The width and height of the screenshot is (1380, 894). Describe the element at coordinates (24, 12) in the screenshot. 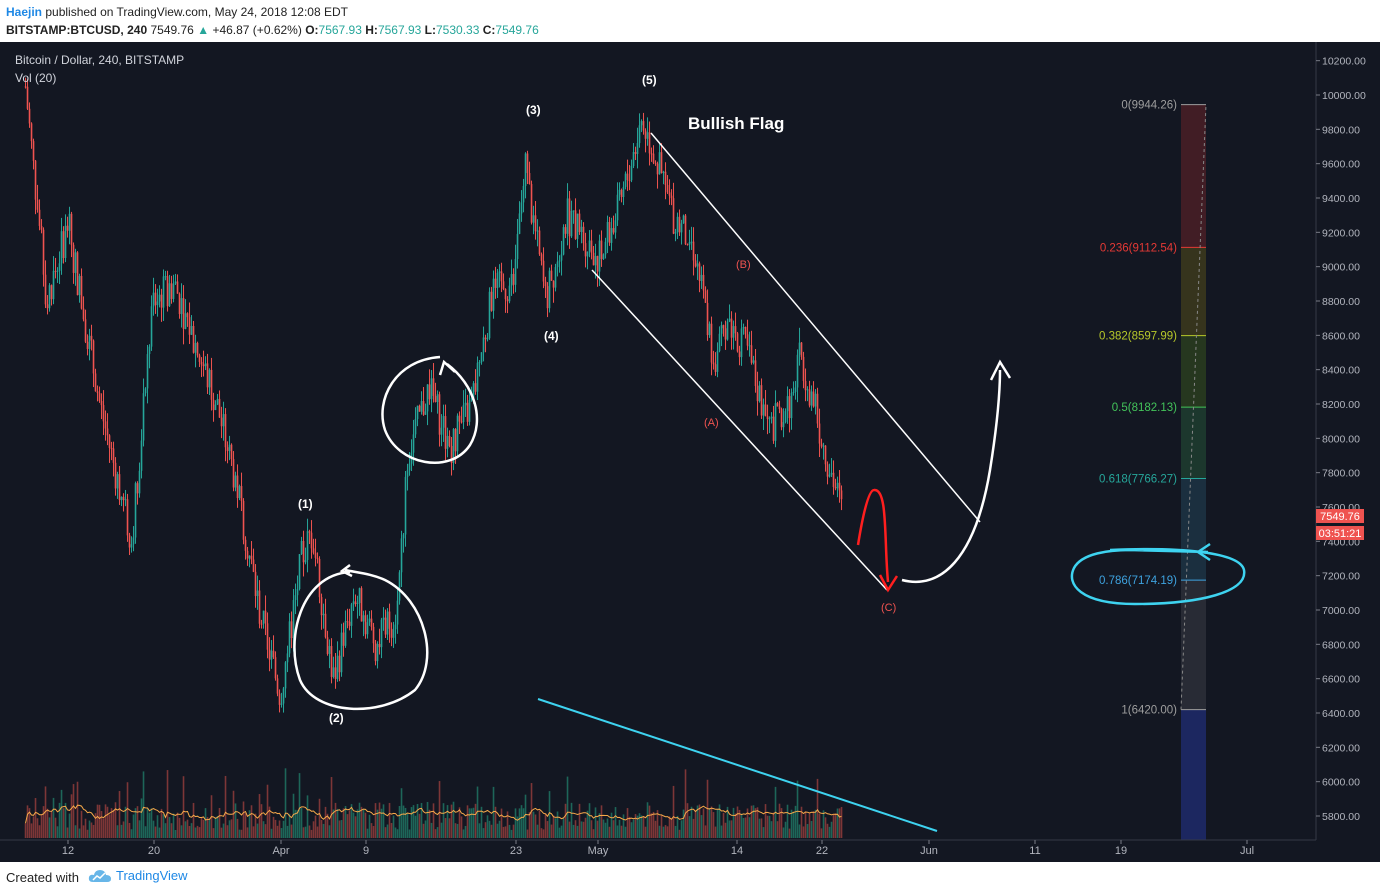

I see `author-link: Haejin` at that location.